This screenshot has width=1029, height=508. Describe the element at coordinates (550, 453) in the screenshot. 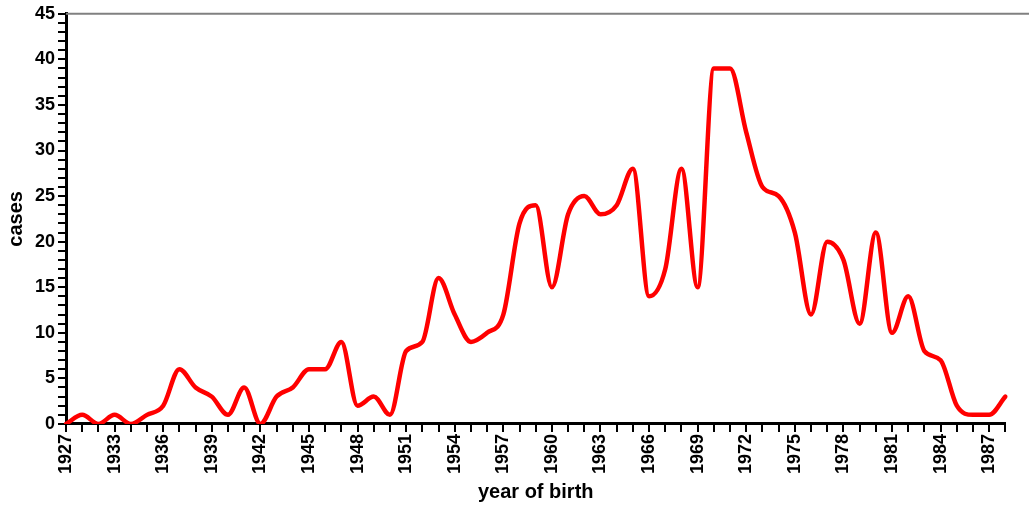

I see `x-tick-label: 1960` at that location.